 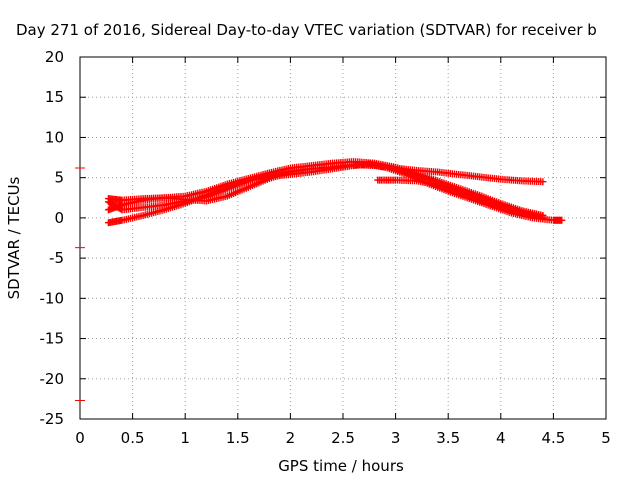 What do you see at coordinates (54, 57) in the screenshot?
I see `y-tick-label: 20` at bounding box center [54, 57].